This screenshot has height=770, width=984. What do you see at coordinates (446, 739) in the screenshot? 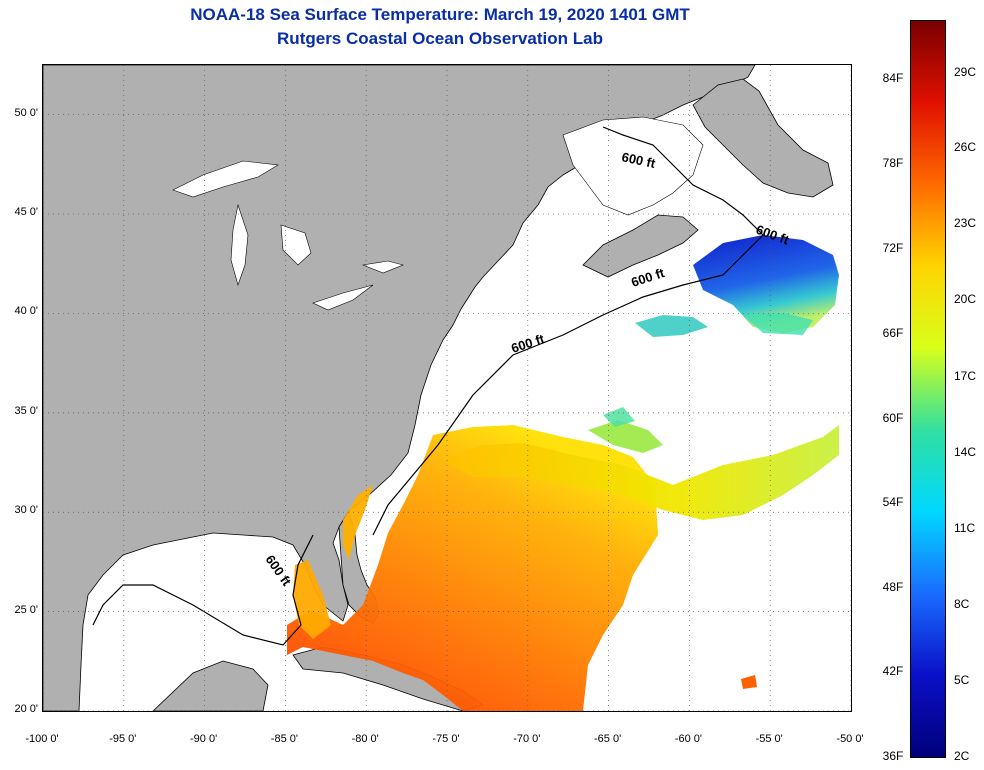
I see `longitude-tick-label: -75 0'` at bounding box center [446, 739].